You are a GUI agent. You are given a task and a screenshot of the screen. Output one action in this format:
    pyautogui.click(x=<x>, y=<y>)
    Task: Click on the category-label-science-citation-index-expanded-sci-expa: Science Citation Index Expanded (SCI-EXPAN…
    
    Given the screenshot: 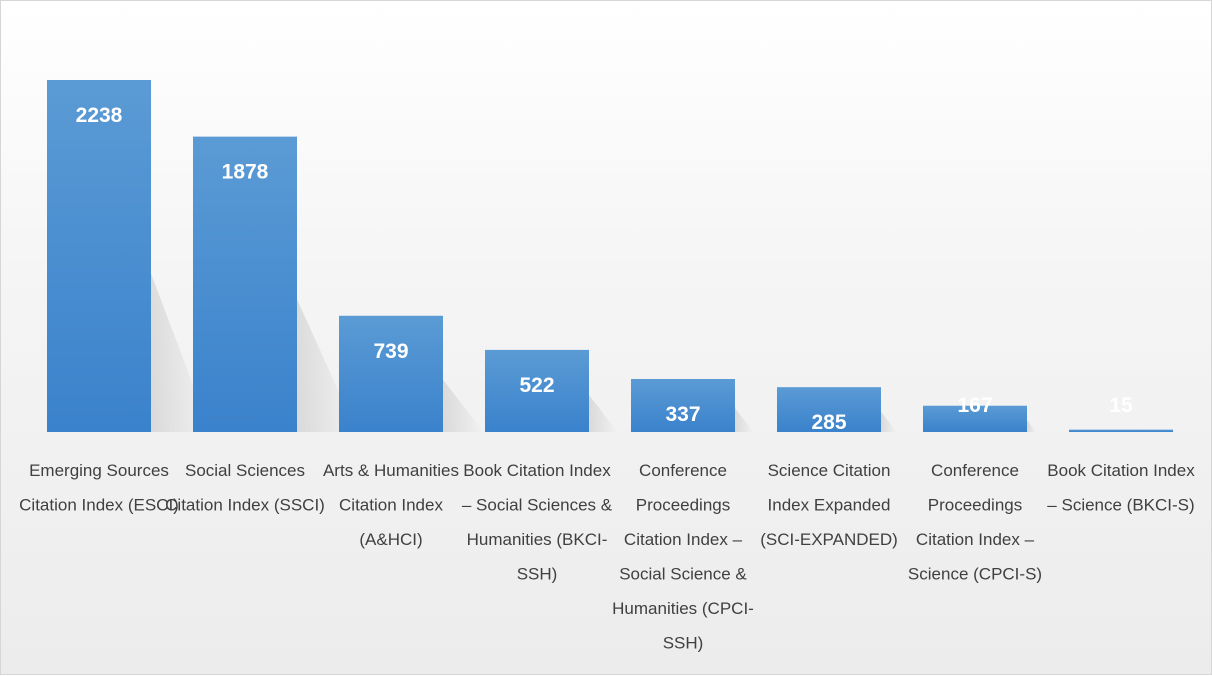 What is the action you would take?
    pyautogui.click(x=829, y=505)
    